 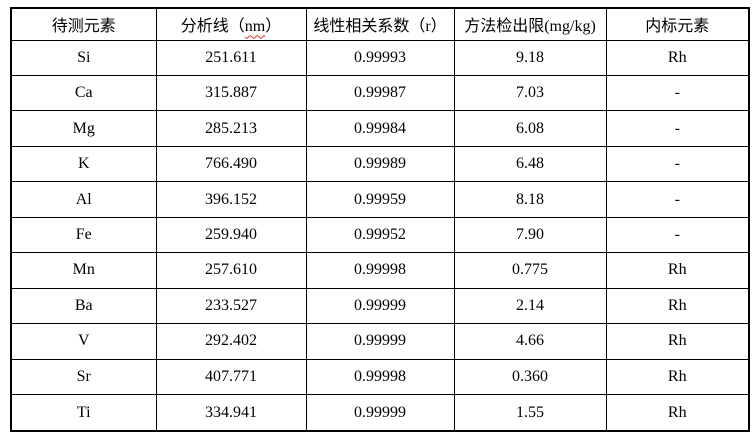 I want to click on table-row: V 292.402 0.99999 4.66 Rh, so click(x=380, y=341).